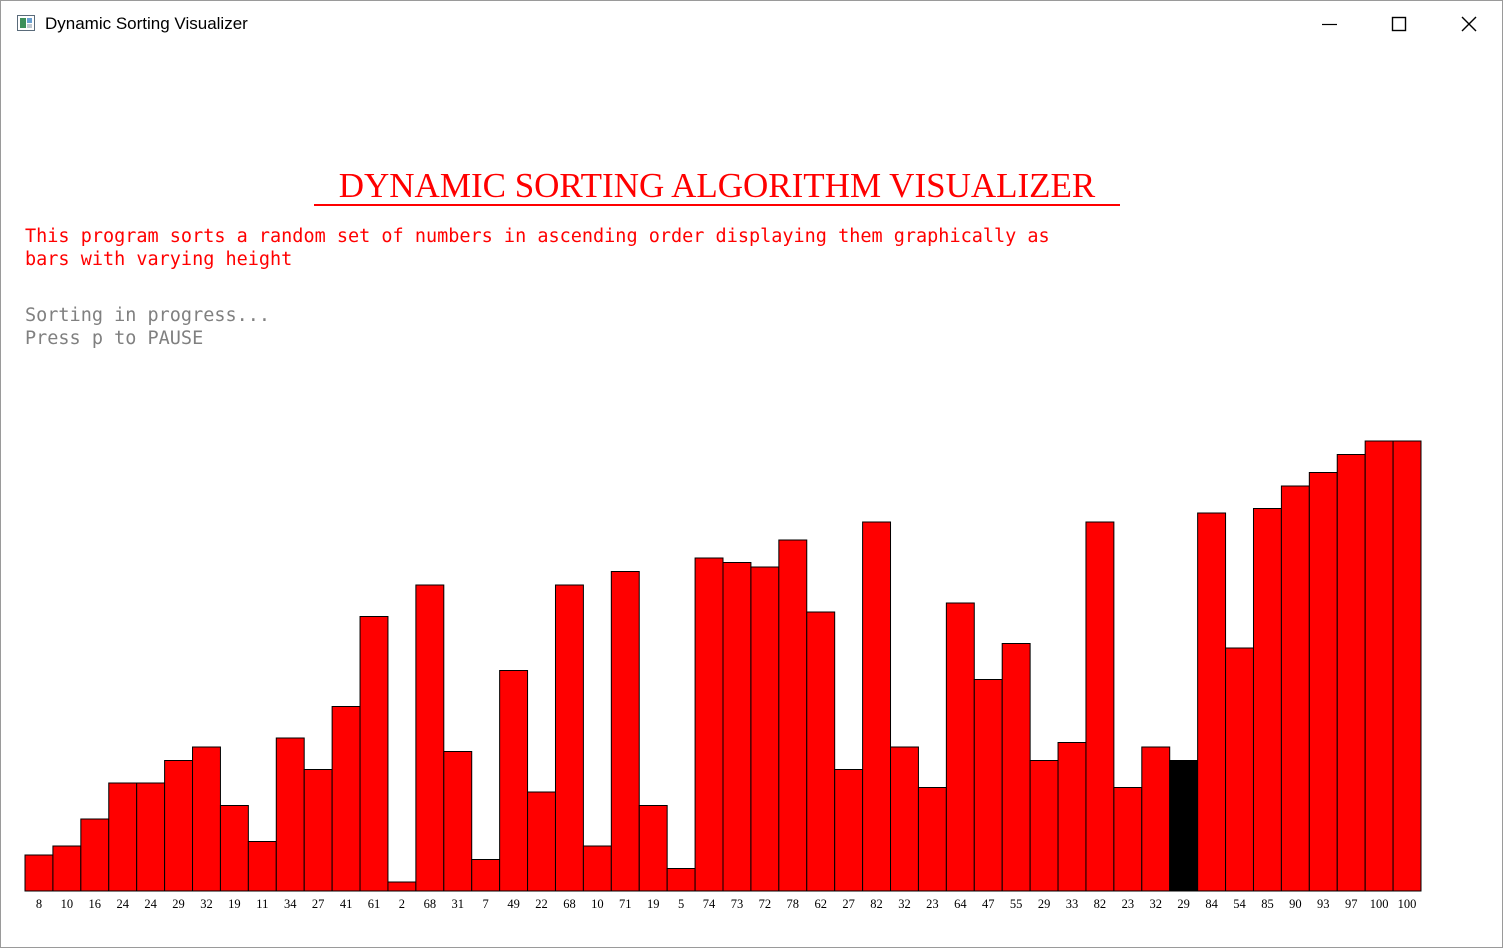  I want to click on bar-label-6: 32, so click(206, 904).